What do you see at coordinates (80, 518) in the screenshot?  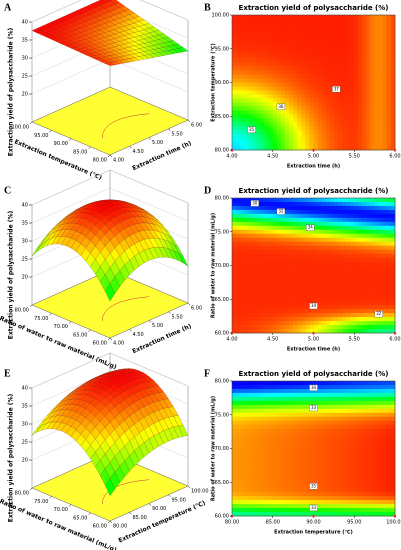 I see `x-tick-label: 65.00` at bounding box center [80, 518].